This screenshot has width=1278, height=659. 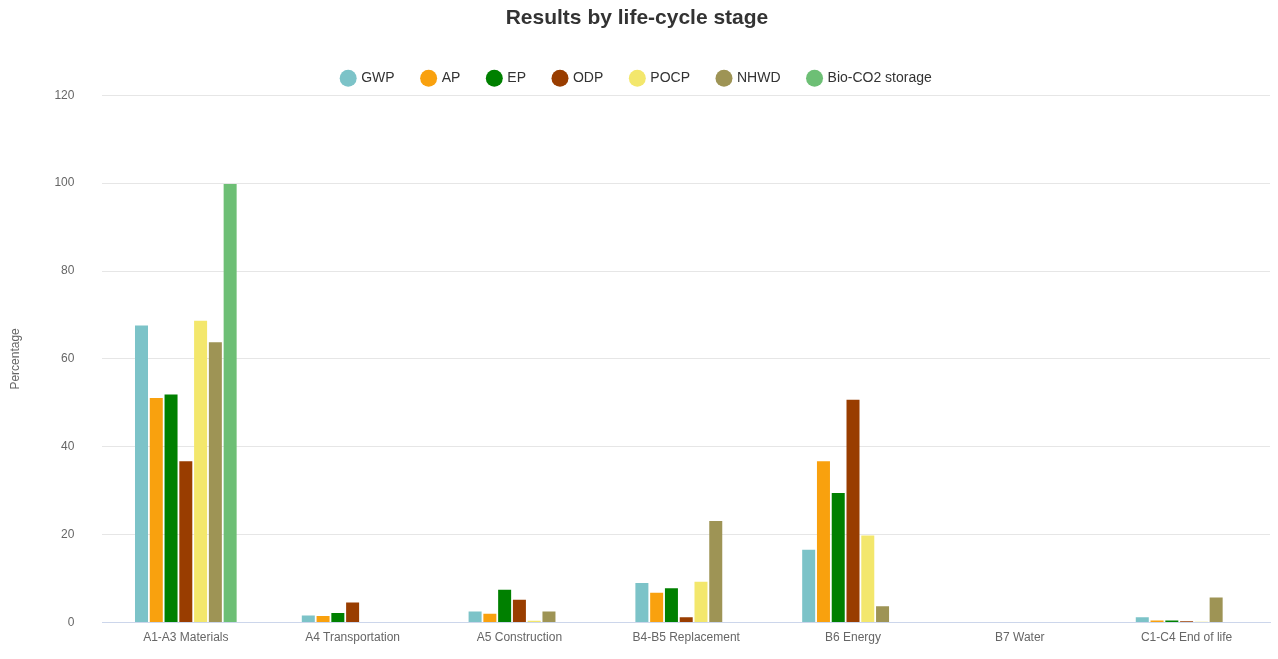 What do you see at coordinates (64, 94) in the screenshot?
I see `y-tick-label: 120` at bounding box center [64, 94].